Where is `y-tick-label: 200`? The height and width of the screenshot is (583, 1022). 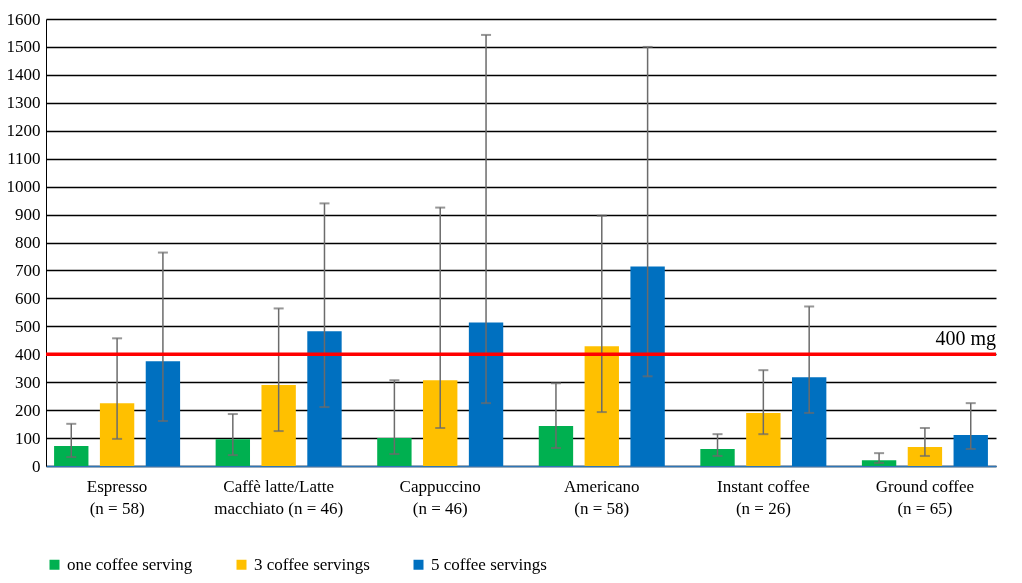
y-tick-label: 200 is located at coordinates (28, 410).